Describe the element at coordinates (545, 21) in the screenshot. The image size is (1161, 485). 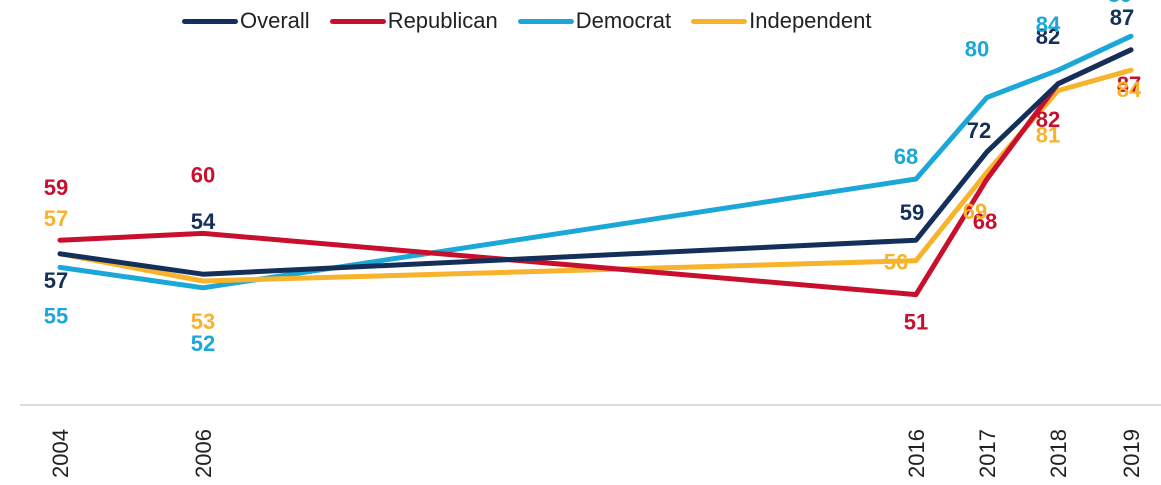
I see `legend-swatch-democrat` at that location.